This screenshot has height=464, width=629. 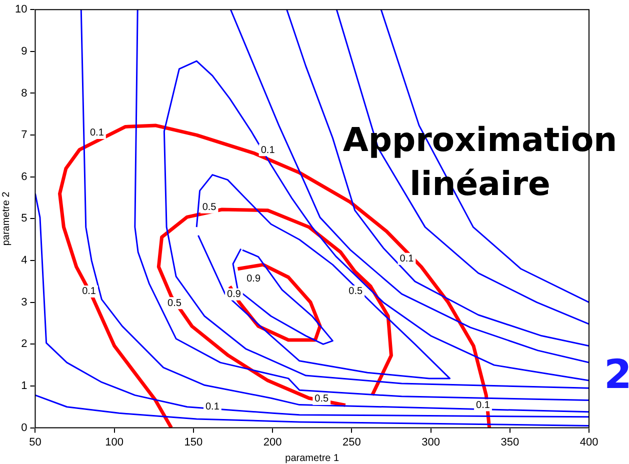 I want to click on y-tick-label: 0, so click(x=24, y=428).